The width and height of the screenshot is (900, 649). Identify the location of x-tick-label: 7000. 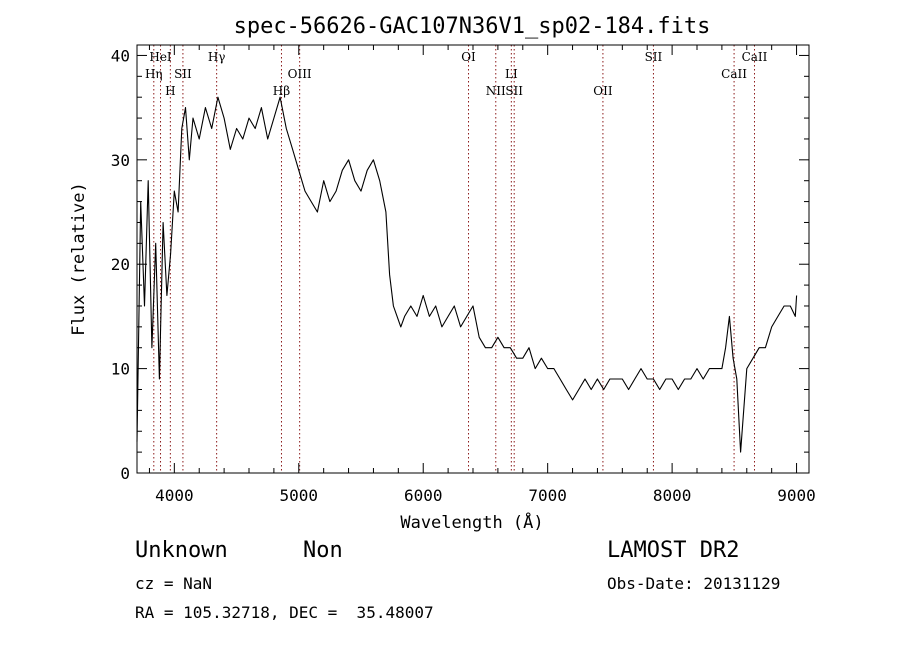
(547, 495).